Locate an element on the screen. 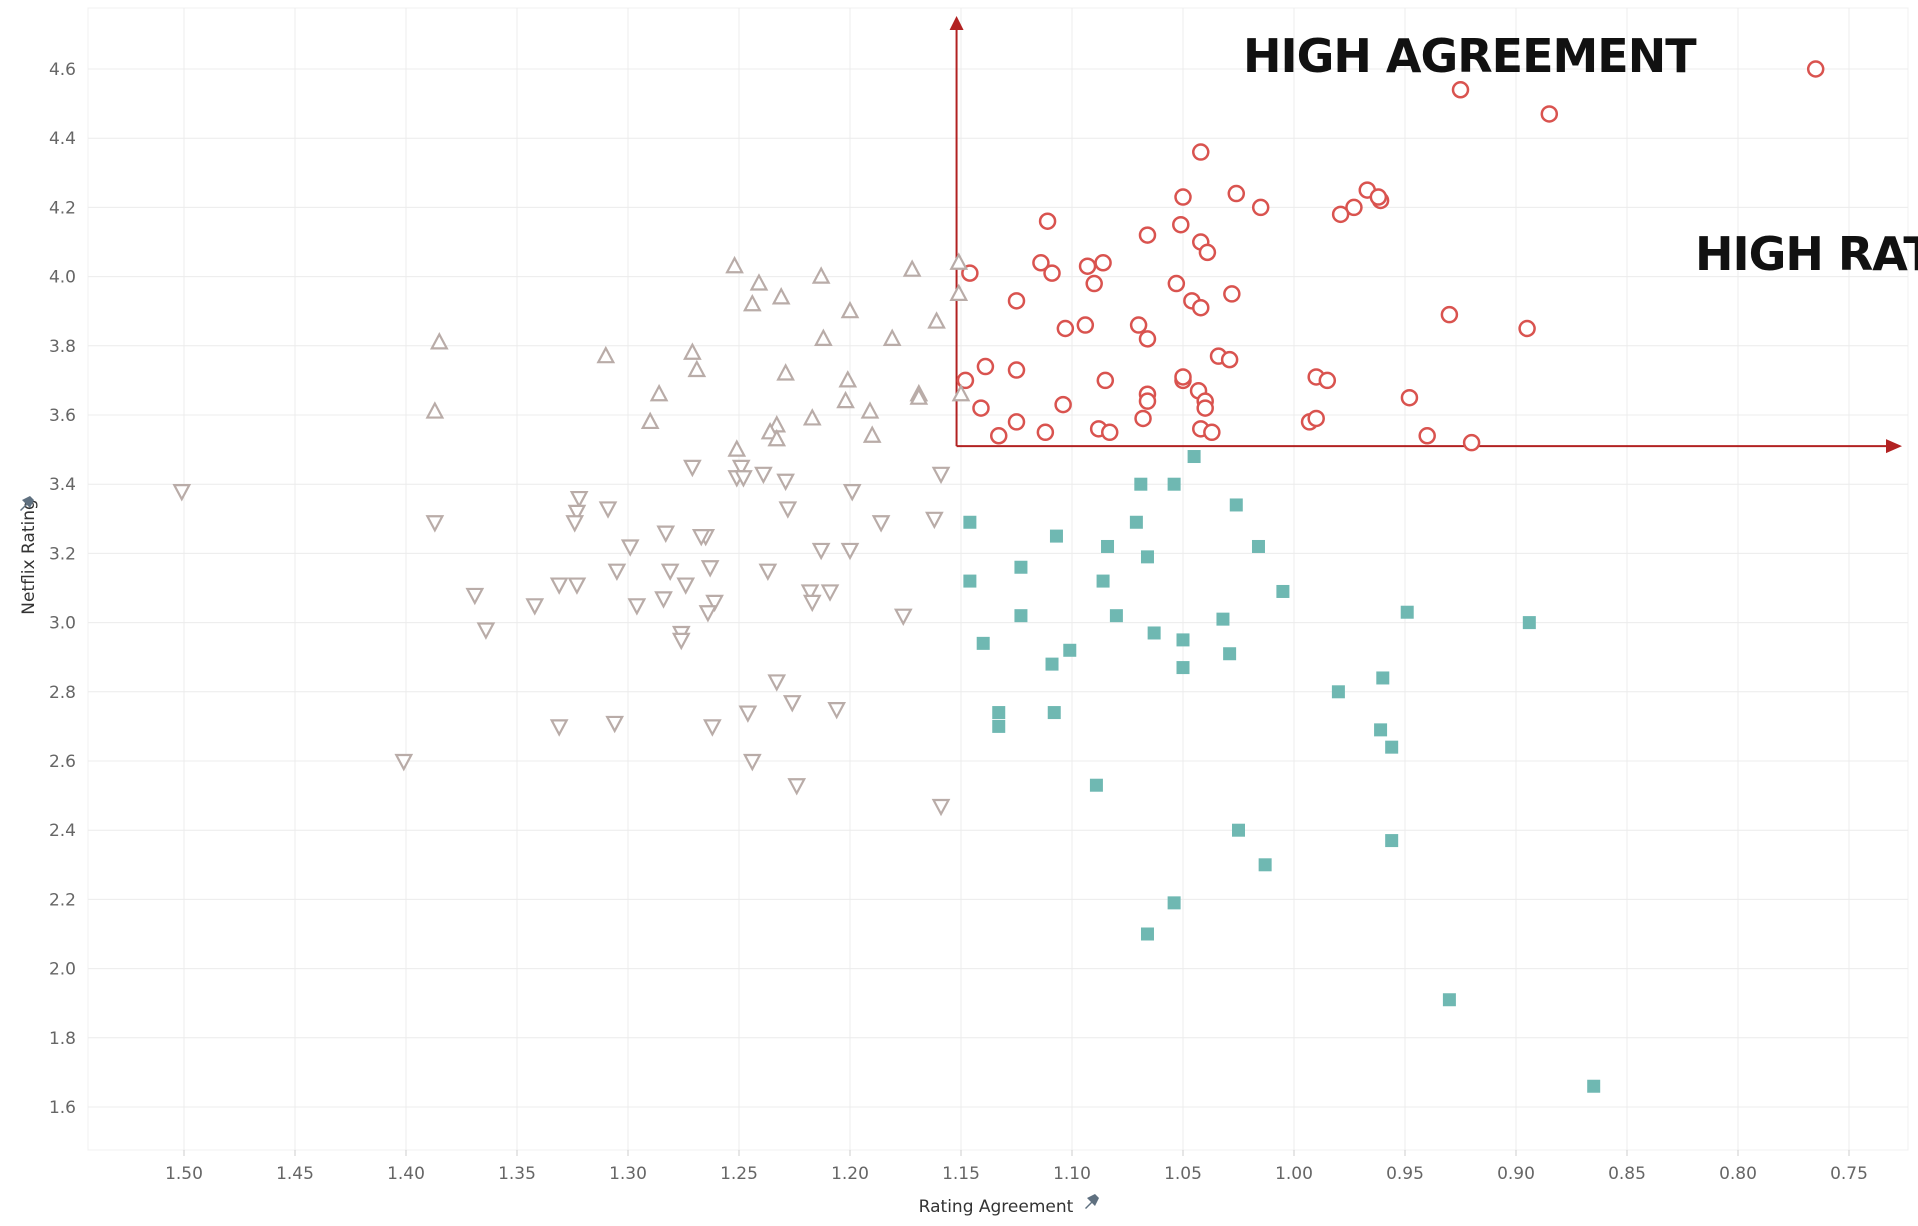 The image size is (1918, 1226). pin-icon is located at coordinates (27, 503).